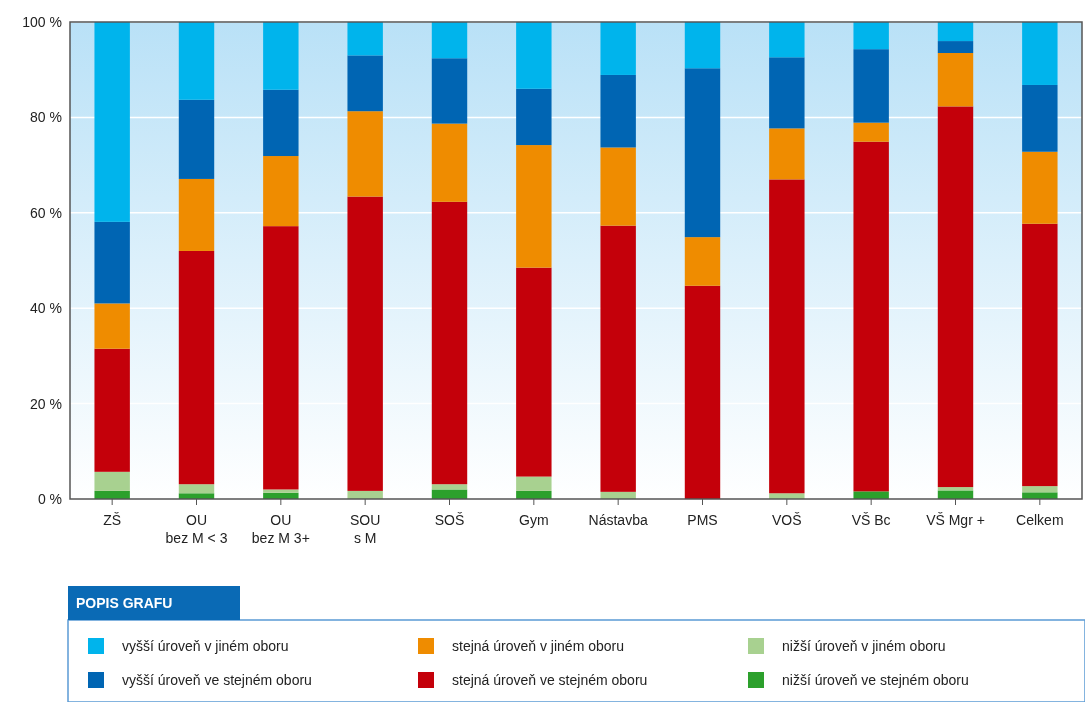 This screenshot has width=1085, height=702. Describe the element at coordinates (534, 520) in the screenshot. I see `x-tick-label: Gym` at that location.